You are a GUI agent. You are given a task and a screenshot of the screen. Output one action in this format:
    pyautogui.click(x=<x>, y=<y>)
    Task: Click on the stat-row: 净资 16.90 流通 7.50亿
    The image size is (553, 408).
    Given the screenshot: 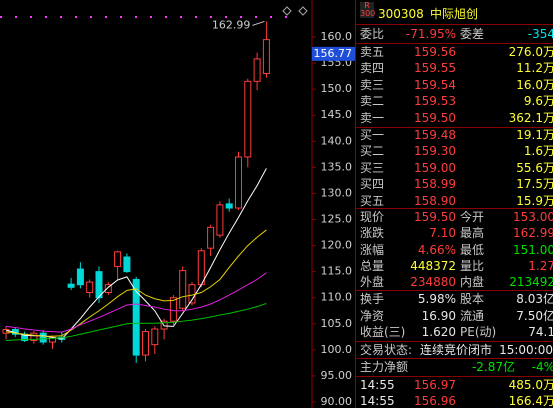 What is the action you would take?
    pyautogui.click(x=455, y=316)
    